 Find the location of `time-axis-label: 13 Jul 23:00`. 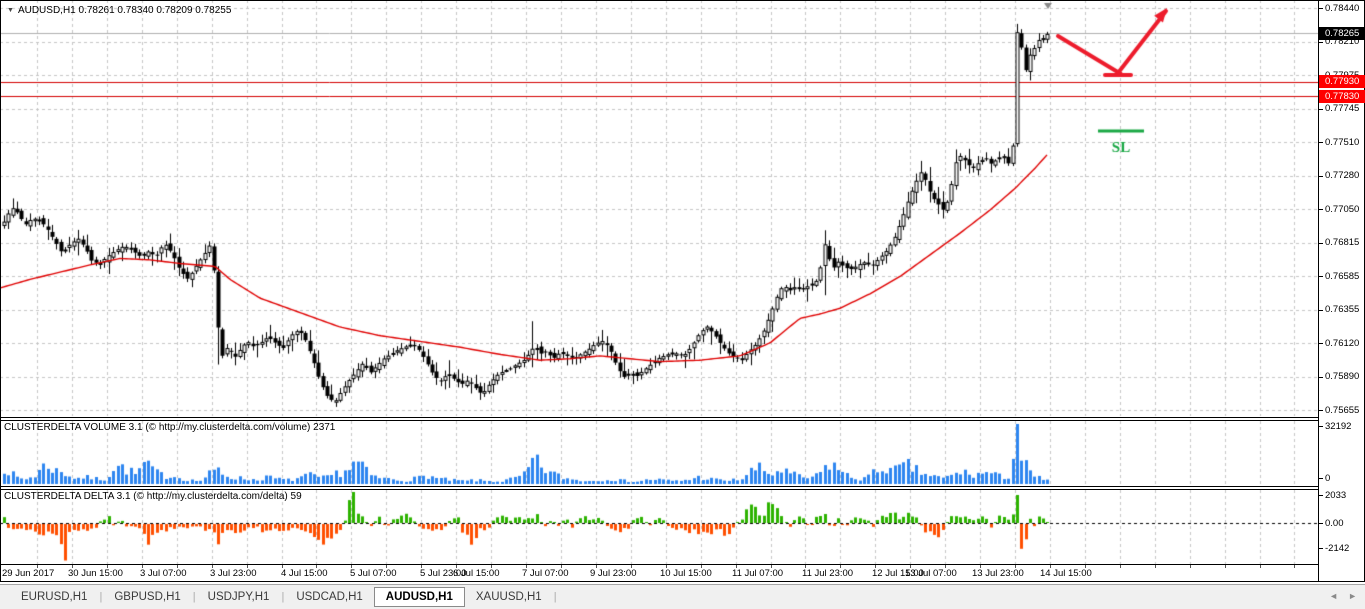

time-axis-label: 13 Jul 23:00 is located at coordinates (998, 573).